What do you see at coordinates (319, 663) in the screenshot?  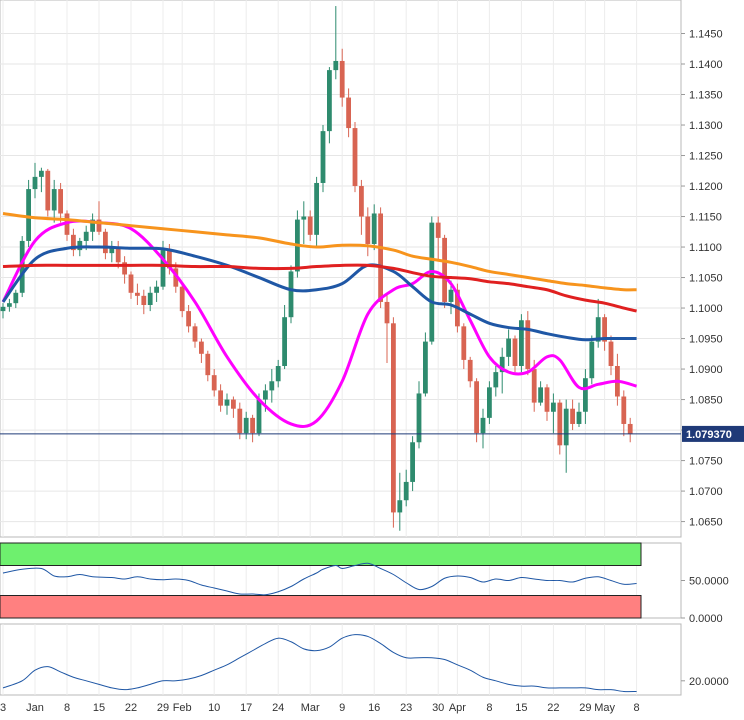 I see `indicator-line` at bounding box center [319, 663].